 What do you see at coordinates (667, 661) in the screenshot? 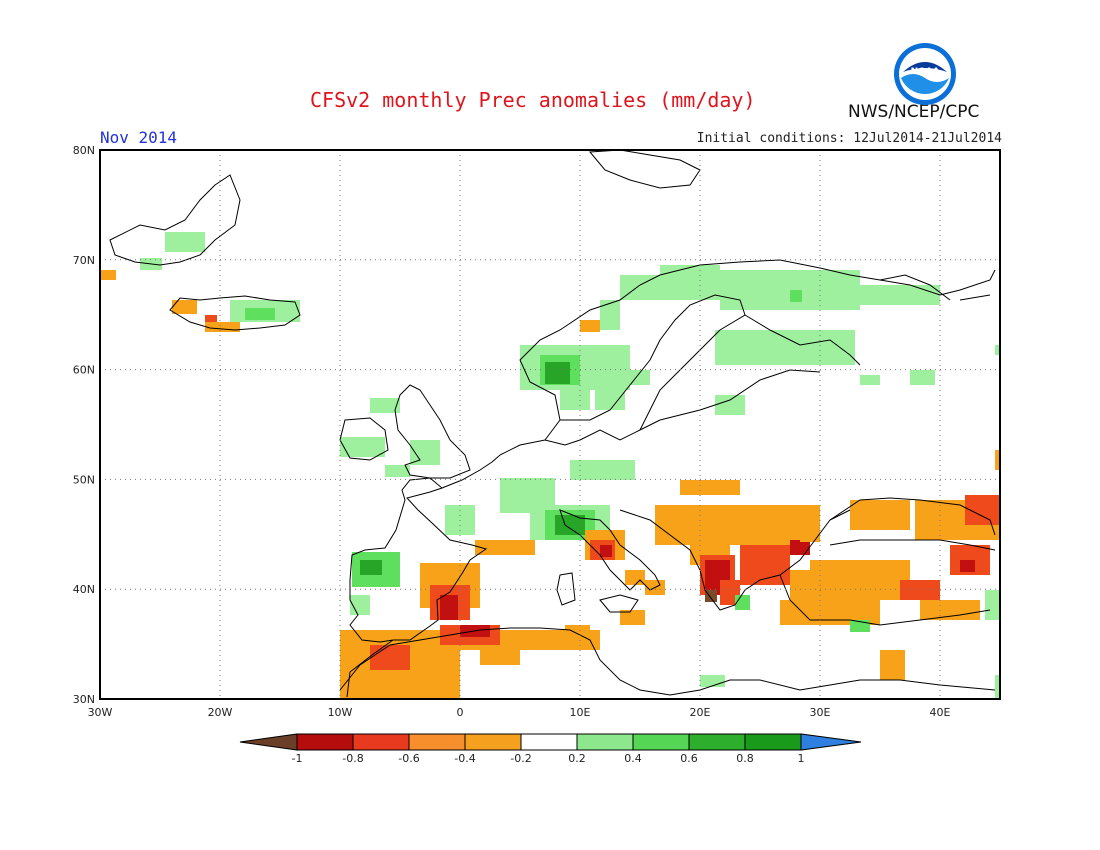
I see `north-africa-coast` at bounding box center [667, 661].